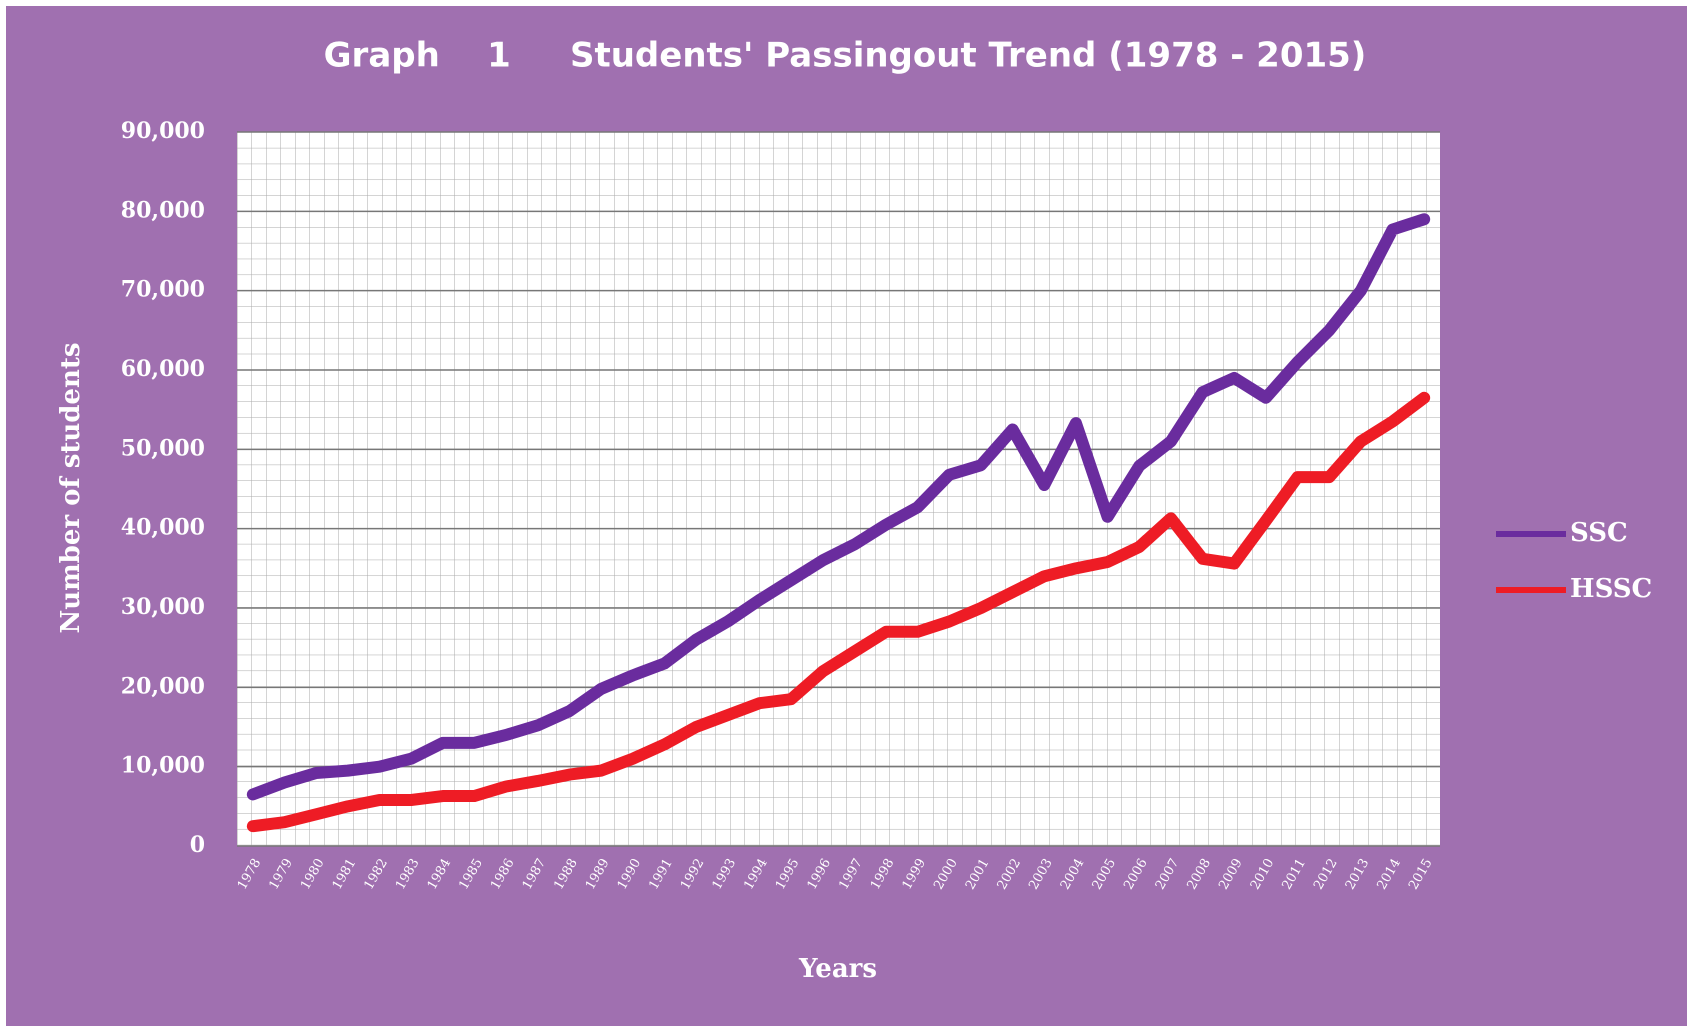 This screenshot has width=1687, height=1026. I want to click on legend-label: SSC, so click(1599, 533).